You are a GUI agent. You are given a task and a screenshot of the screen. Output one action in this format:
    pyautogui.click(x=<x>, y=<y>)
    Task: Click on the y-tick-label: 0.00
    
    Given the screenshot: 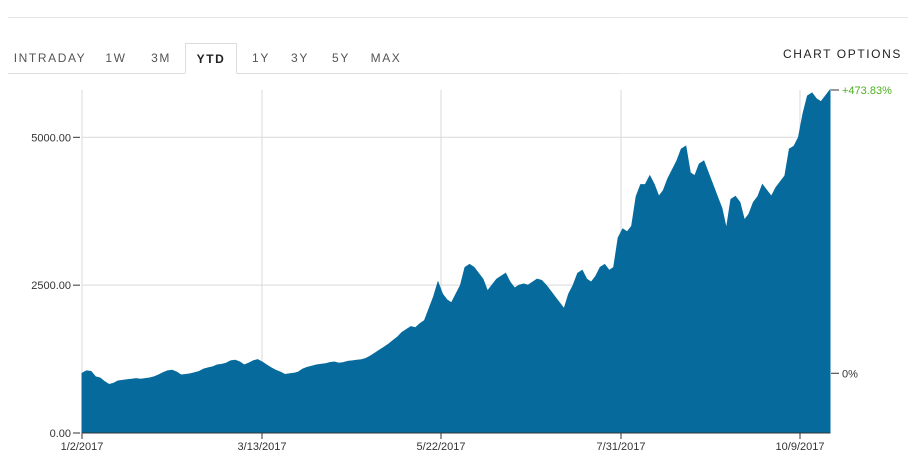 What is the action you would take?
    pyautogui.click(x=60, y=434)
    